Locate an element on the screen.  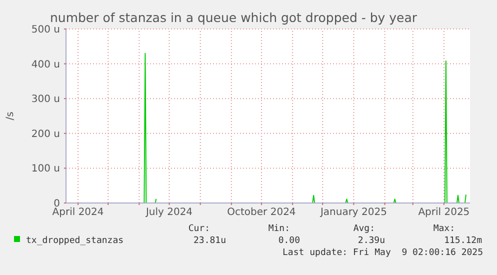
legend-label: tx_dropped_stanzas is located at coordinates (75, 241).